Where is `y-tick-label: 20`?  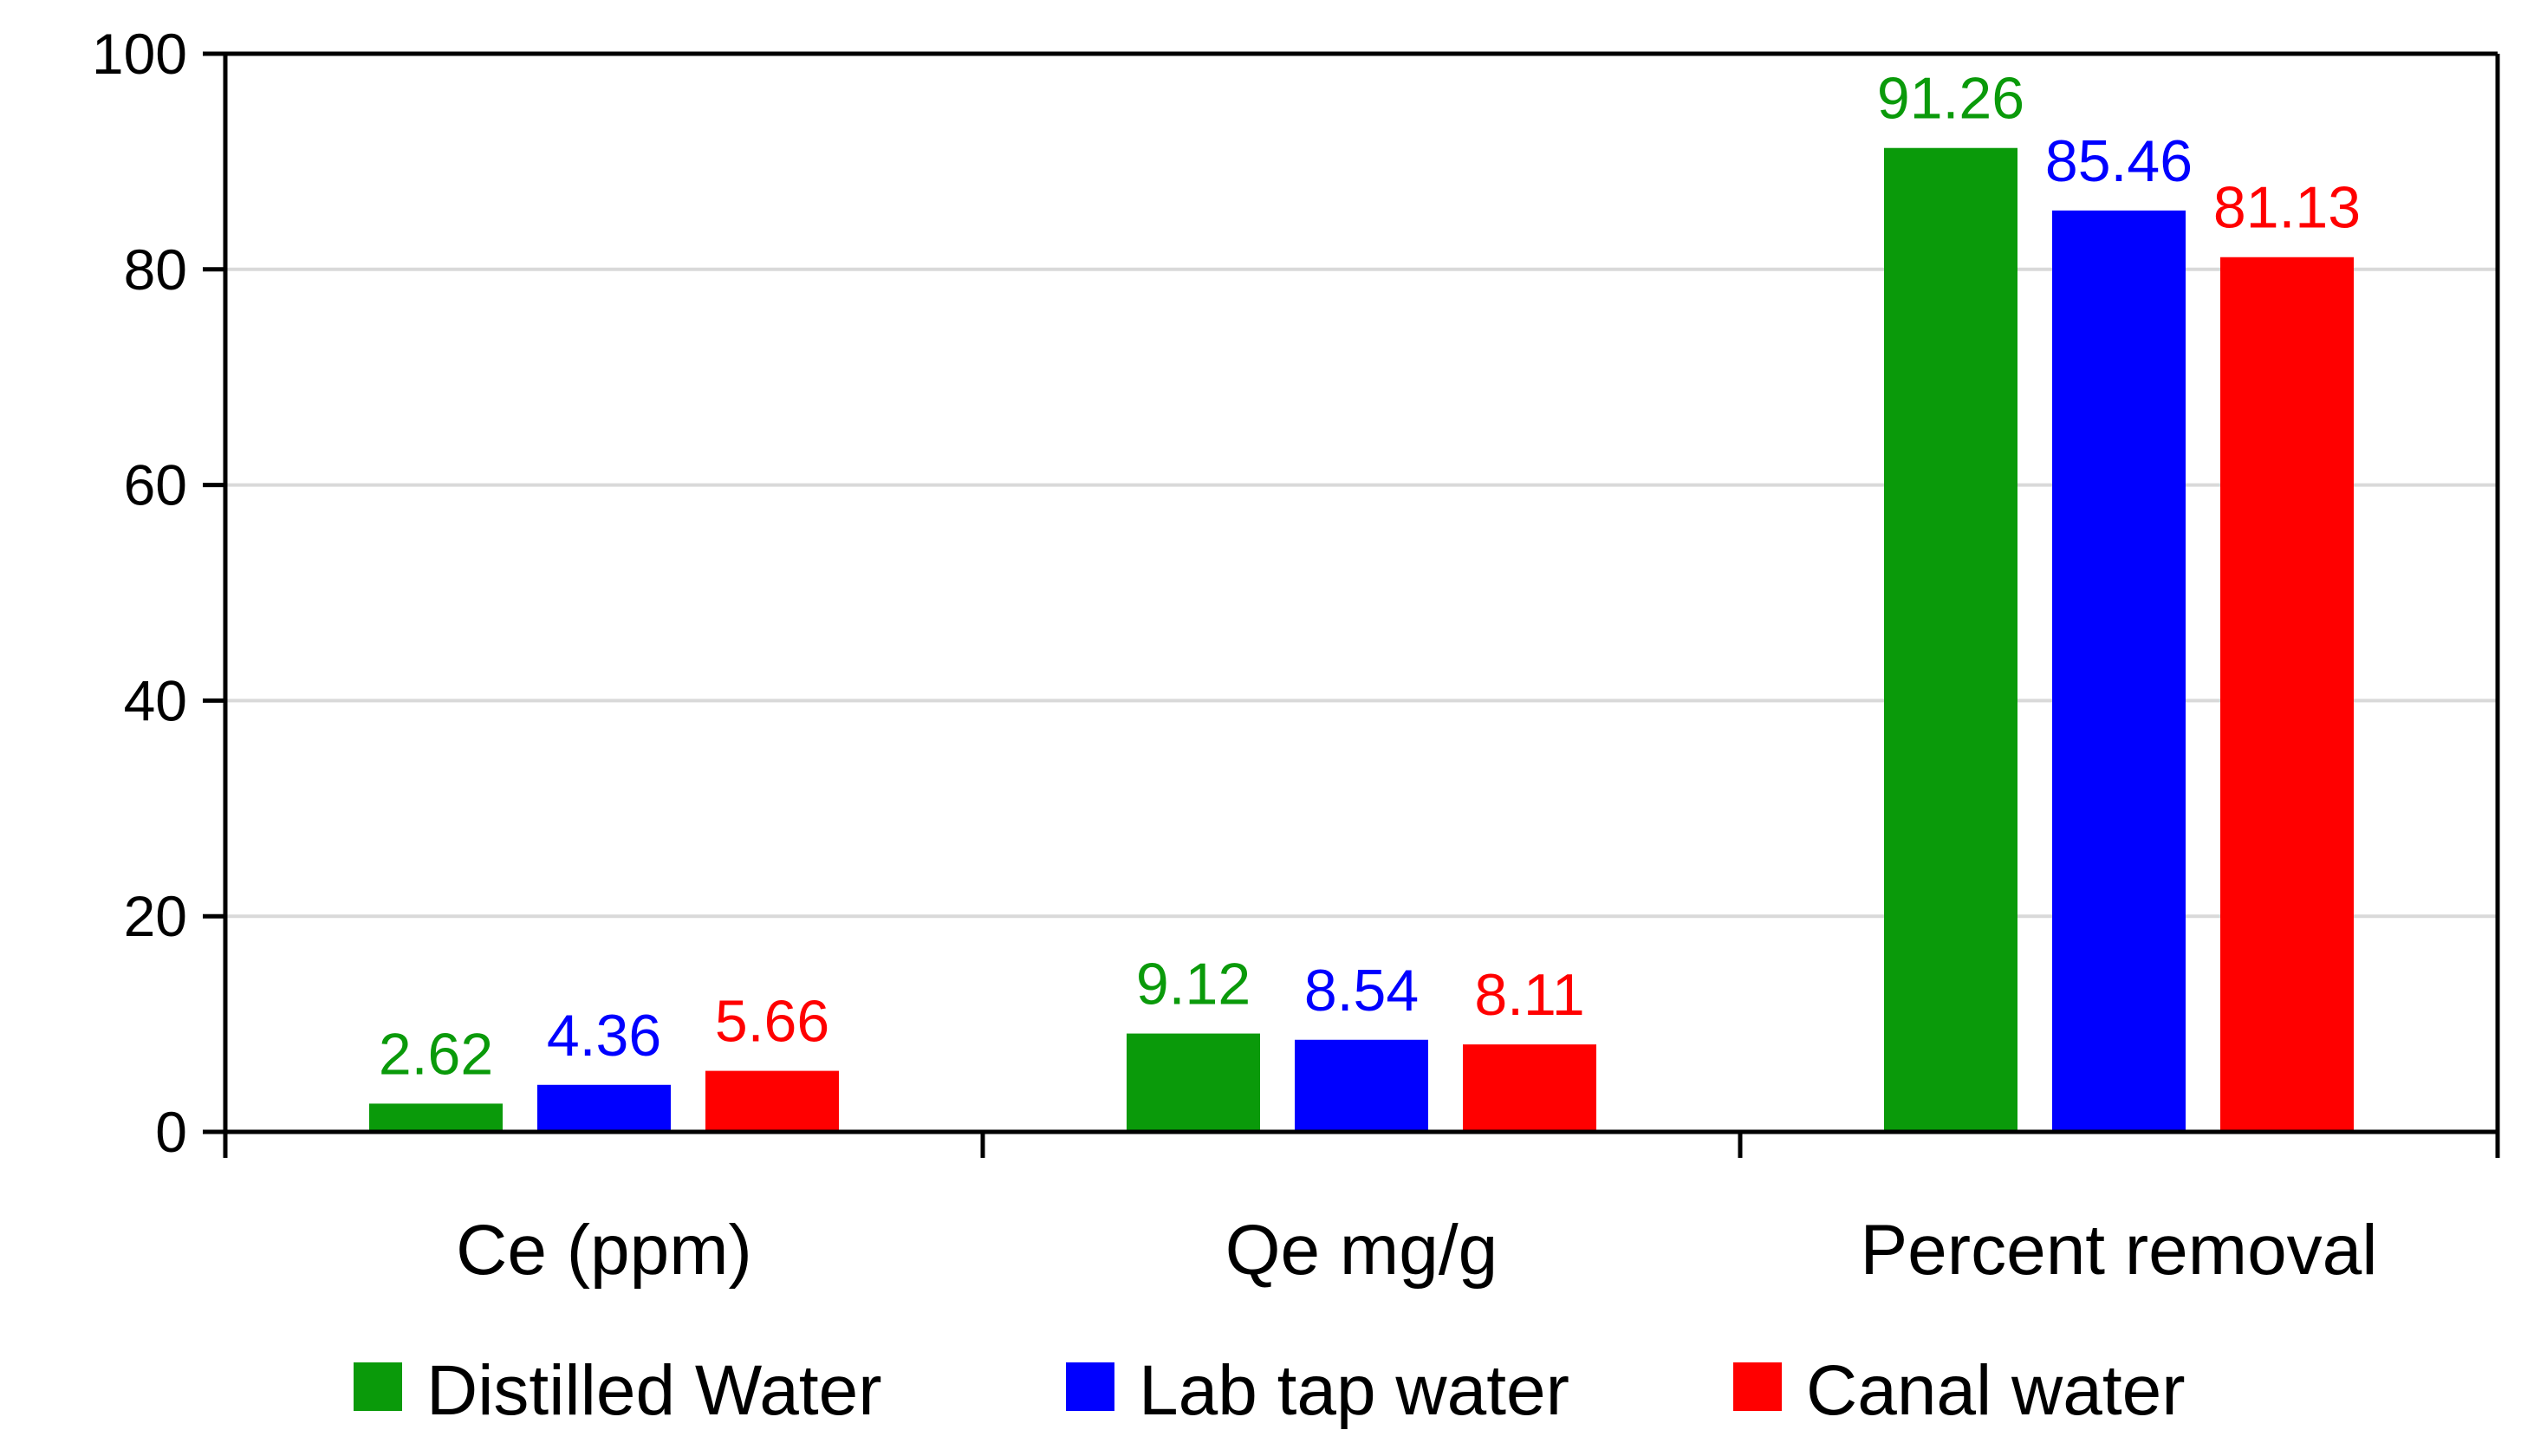
y-tick-label: 20 is located at coordinates (155, 916).